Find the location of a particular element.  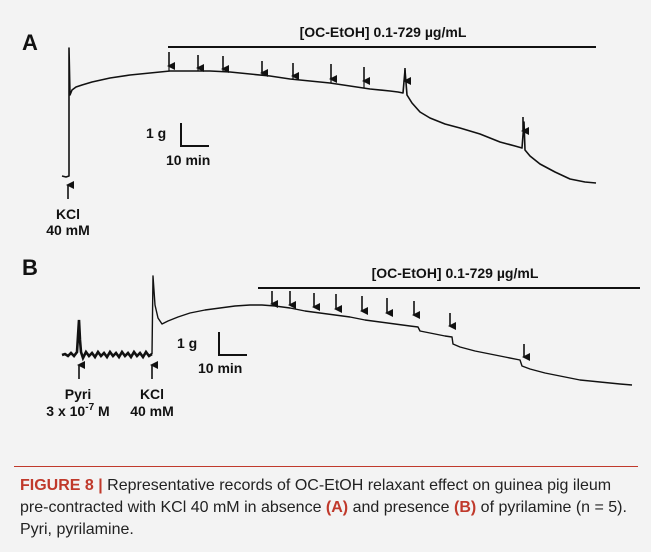

panel-b-kcl-label-2: 40 mM is located at coordinates (152, 411).